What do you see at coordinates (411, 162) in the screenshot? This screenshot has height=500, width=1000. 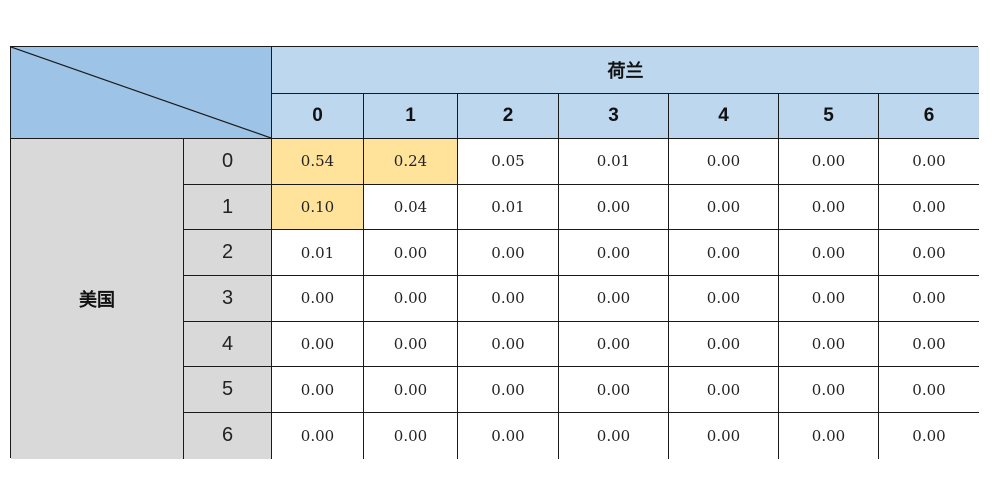 I see `table-cell: 0.24` at bounding box center [411, 162].